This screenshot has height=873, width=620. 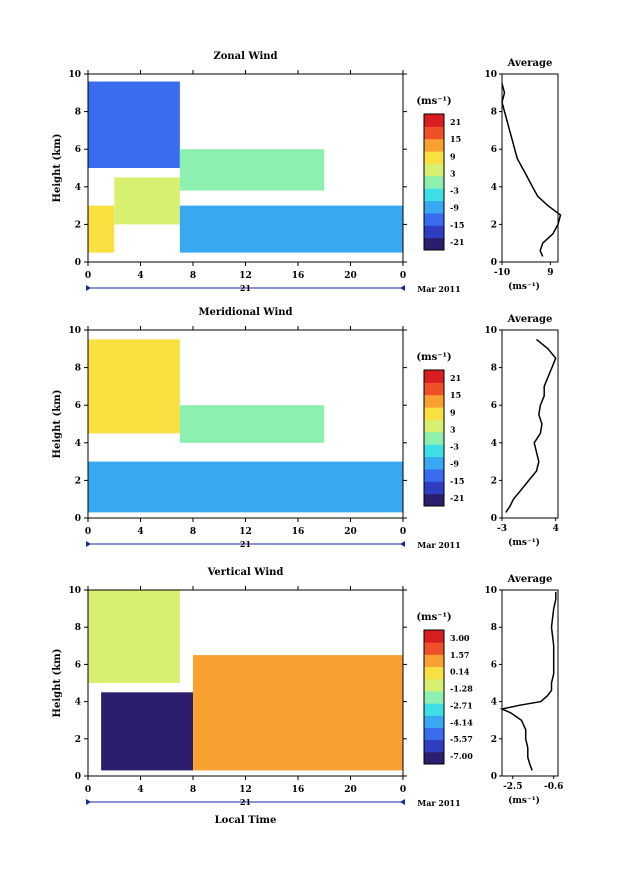 I want to click on colorbar-tick-label: -5.57, so click(x=461, y=739).